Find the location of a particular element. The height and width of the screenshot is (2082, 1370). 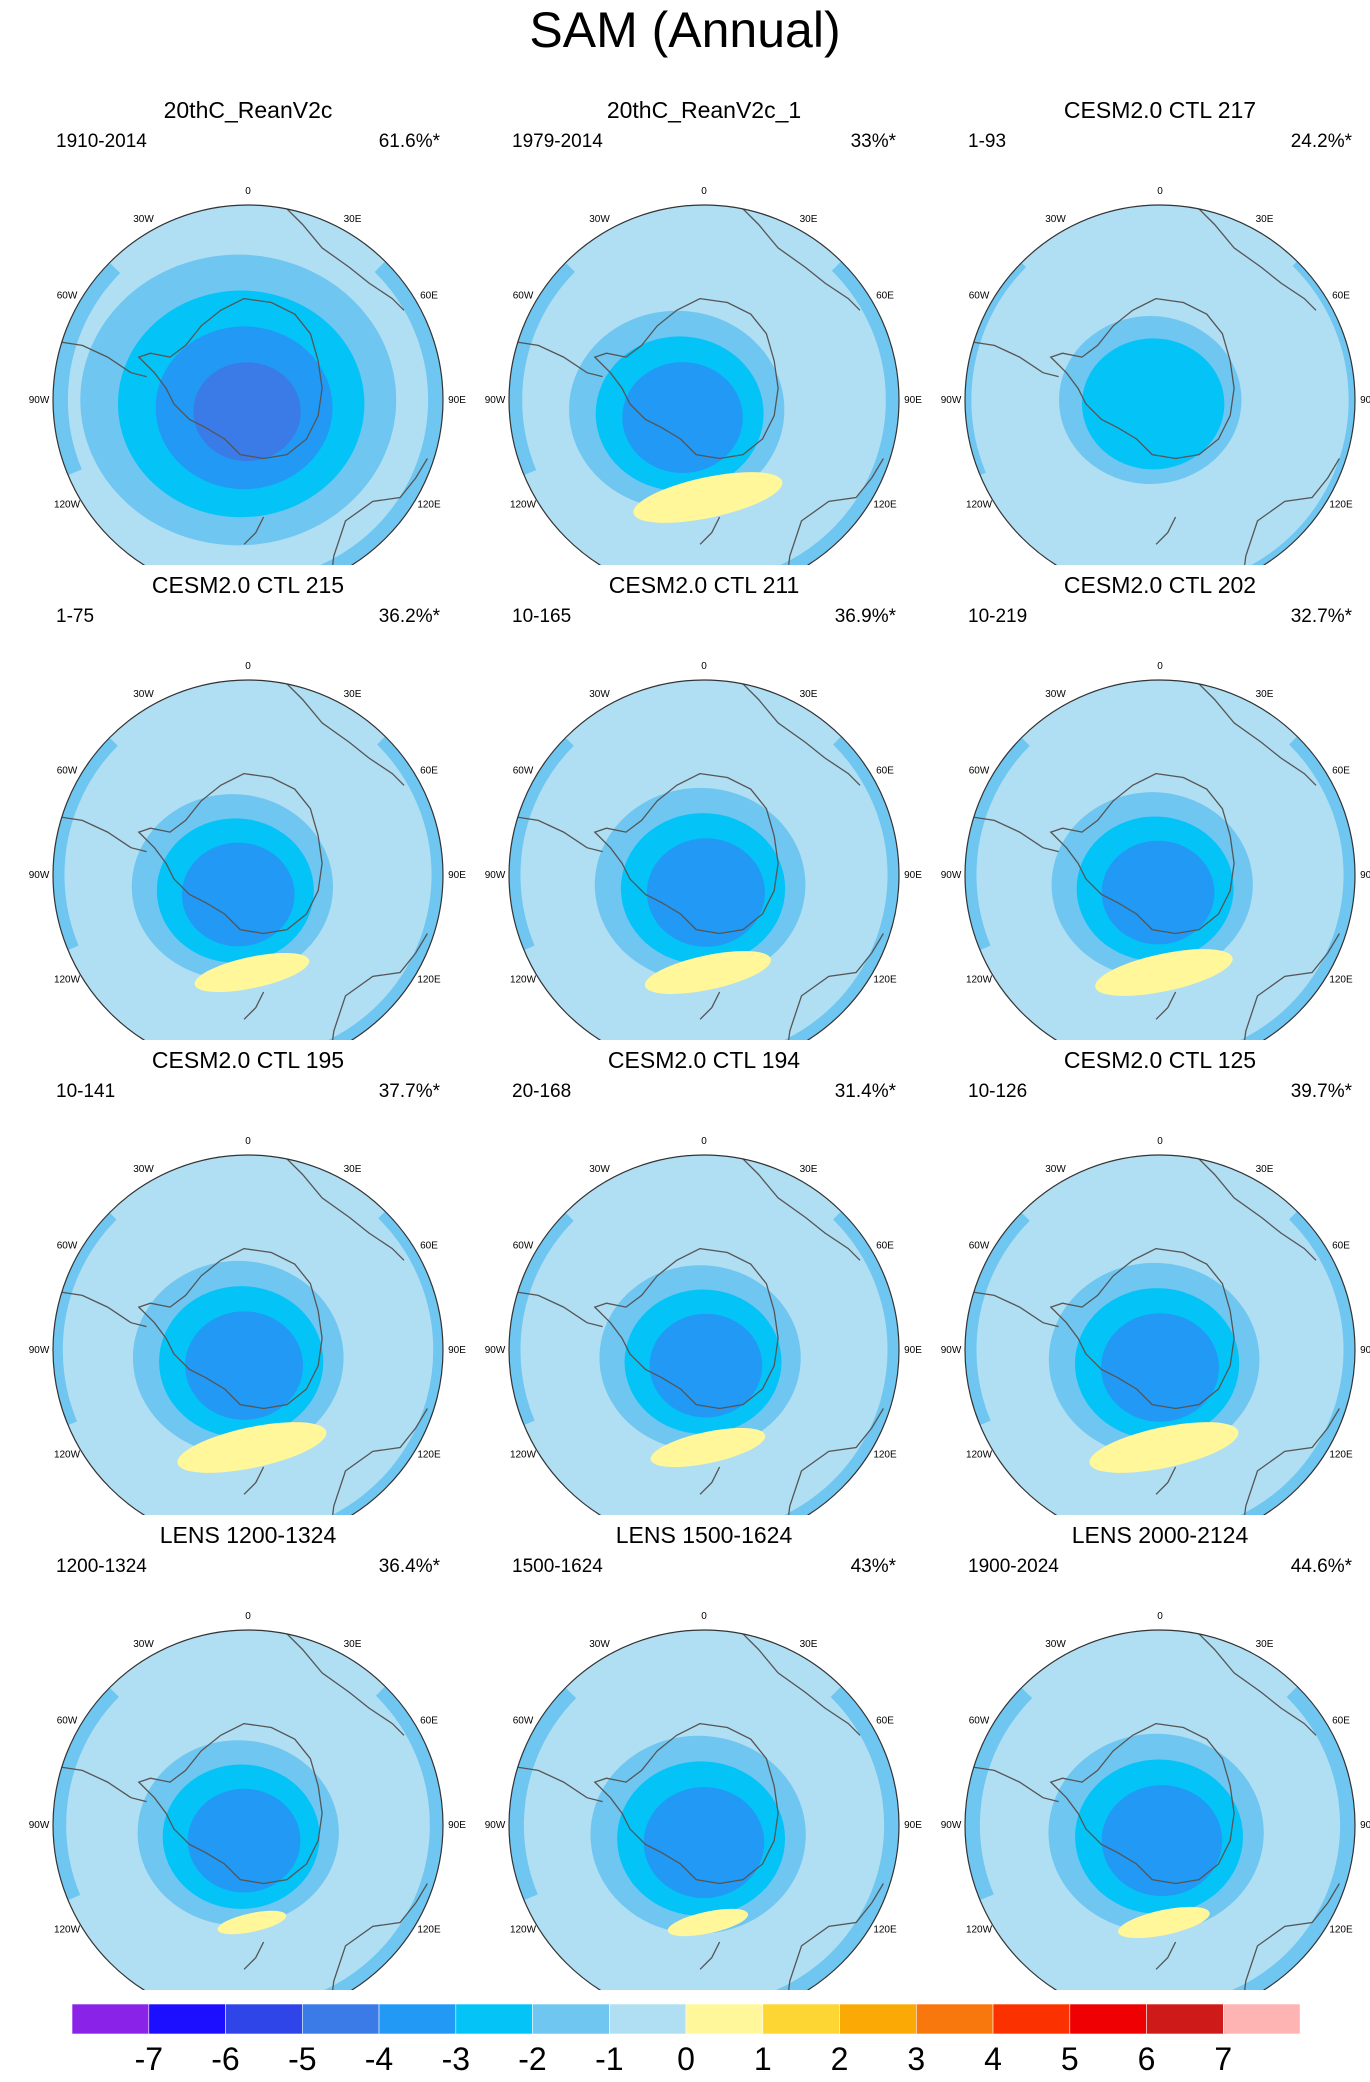

colorbar-tick-label: 2 is located at coordinates (840, 2059).